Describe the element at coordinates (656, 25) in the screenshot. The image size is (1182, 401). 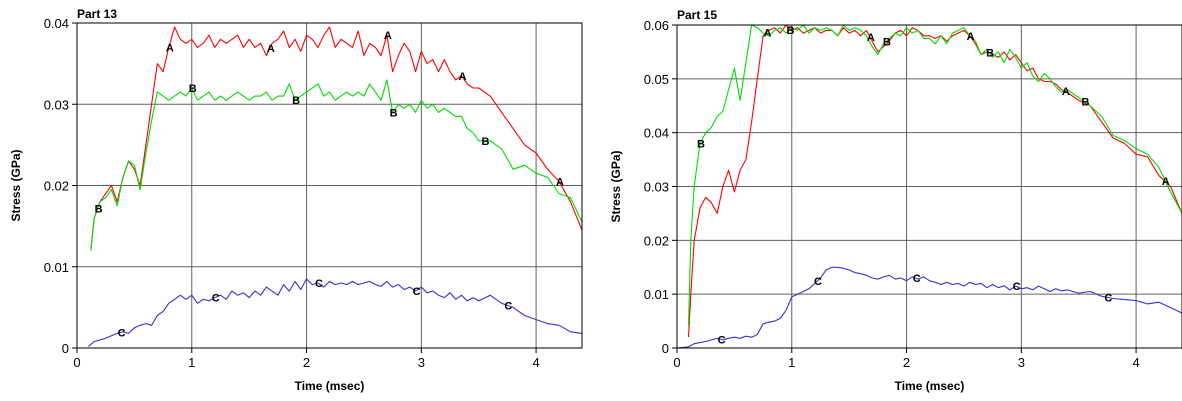
I see `y-tick-label: 0.06` at that location.